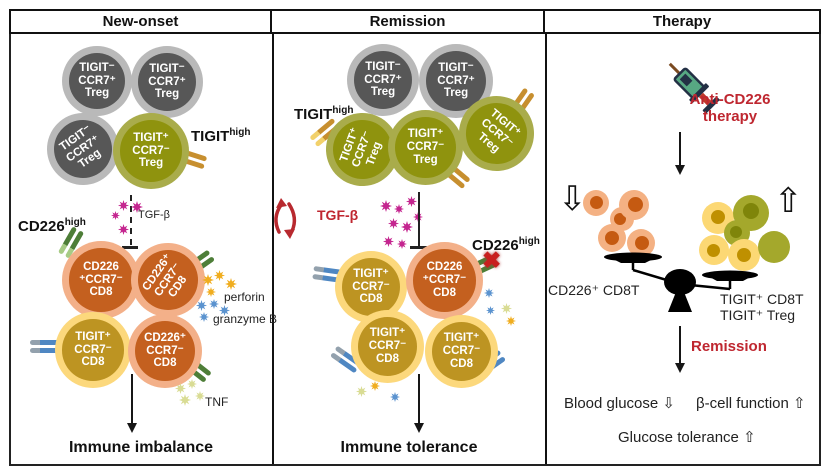 The image size is (830, 475). Describe the element at coordinates (679, 153) in the screenshot. I see `therapy-arrow-icon` at that location.